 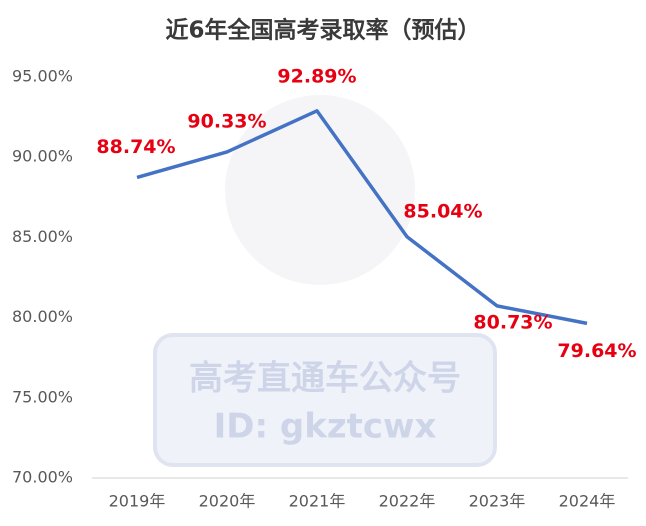 What do you see at coordinates (227, 501) in the screenshot?
I see `x-tick-label: 2020年` at bounding box center [227, 501].